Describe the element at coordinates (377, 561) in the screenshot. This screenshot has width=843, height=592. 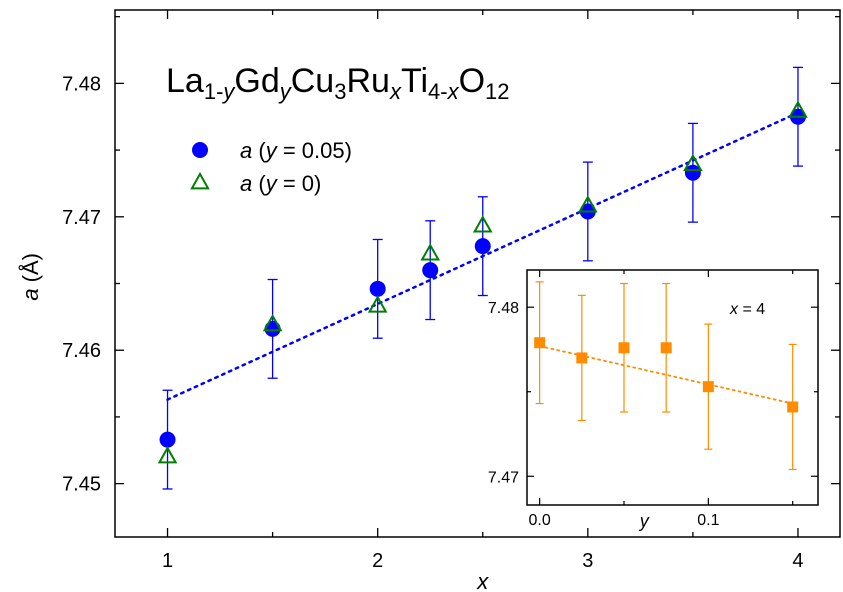
I see `x-tick-label: 2` at that location.